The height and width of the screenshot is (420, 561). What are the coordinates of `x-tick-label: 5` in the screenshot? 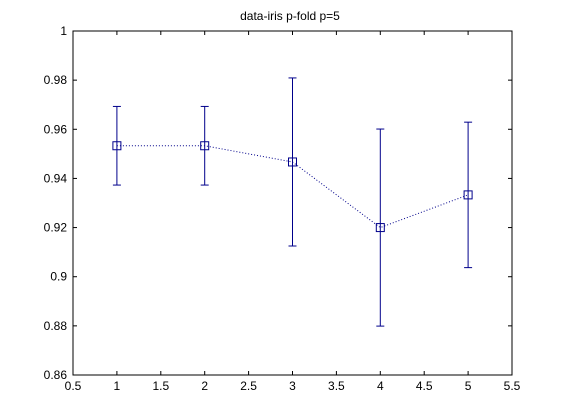 It's located at (468, 386).